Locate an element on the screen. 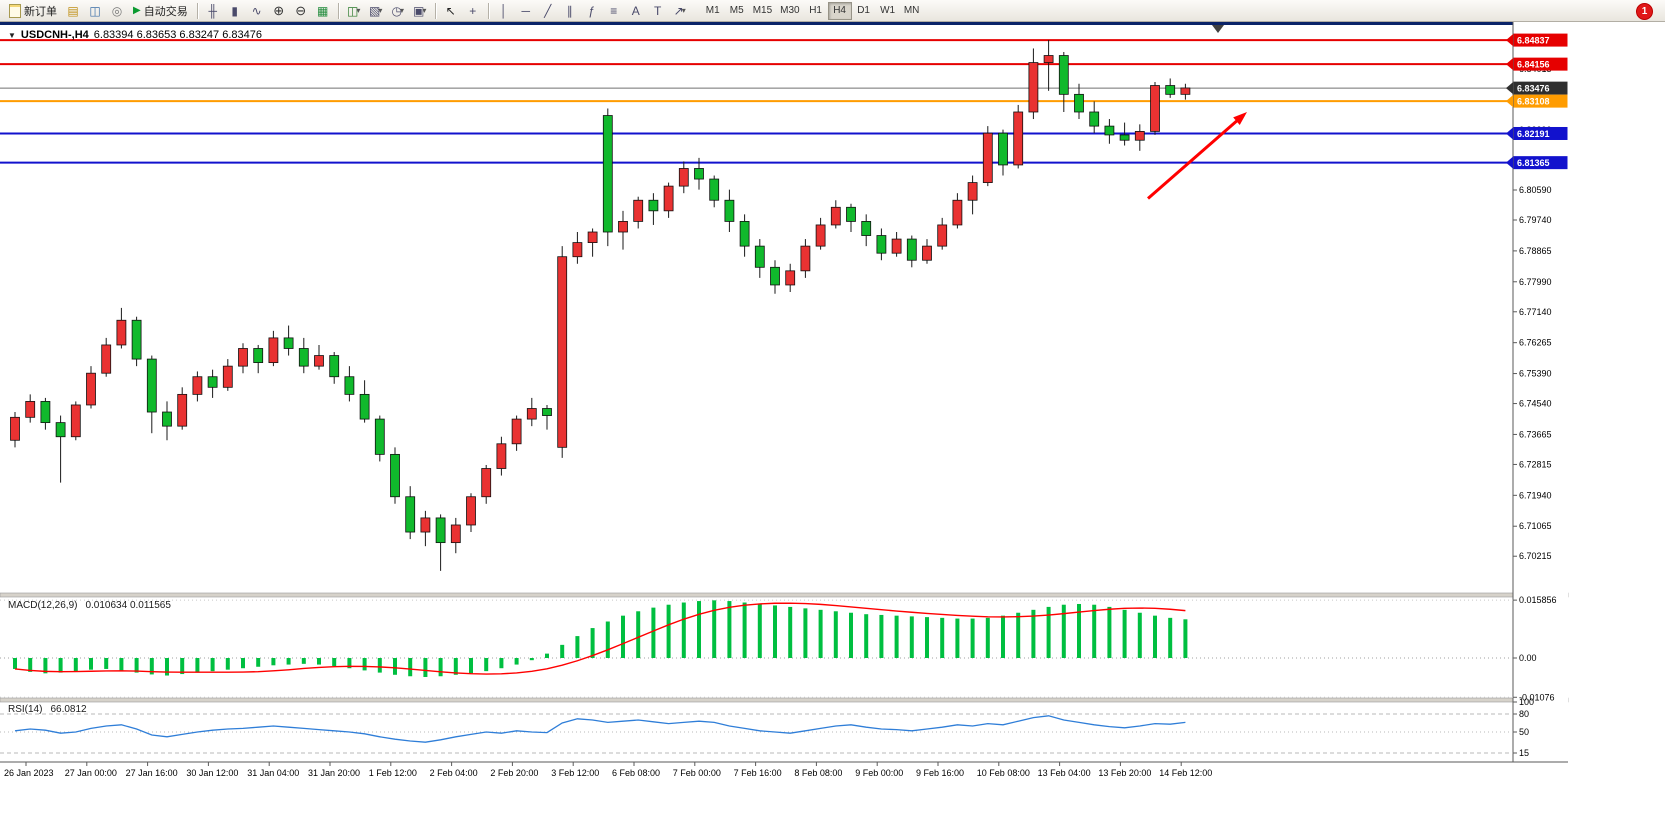 The width and height of the screenshot is (1665, 835). trend-arrow-head is located at coordinates (1240, 118).